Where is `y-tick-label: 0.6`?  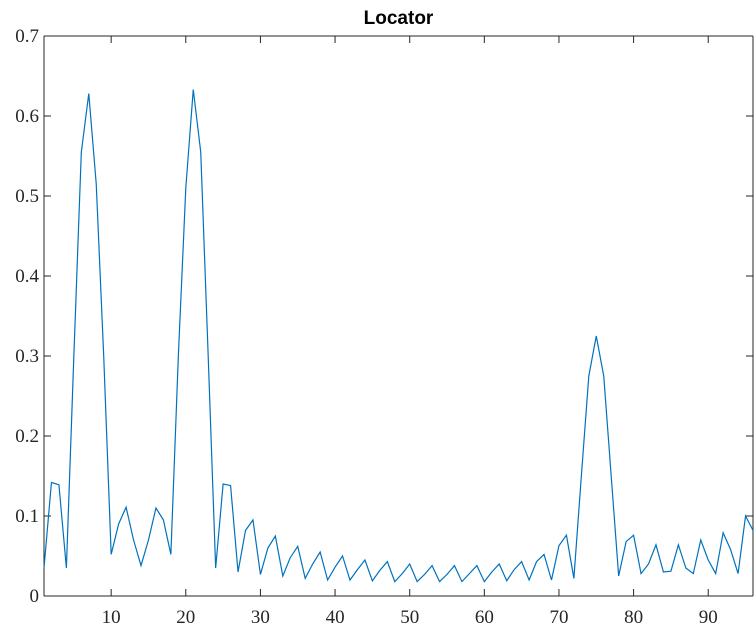
y-tick-label: 0.6 is located at coordinates (27, 116).